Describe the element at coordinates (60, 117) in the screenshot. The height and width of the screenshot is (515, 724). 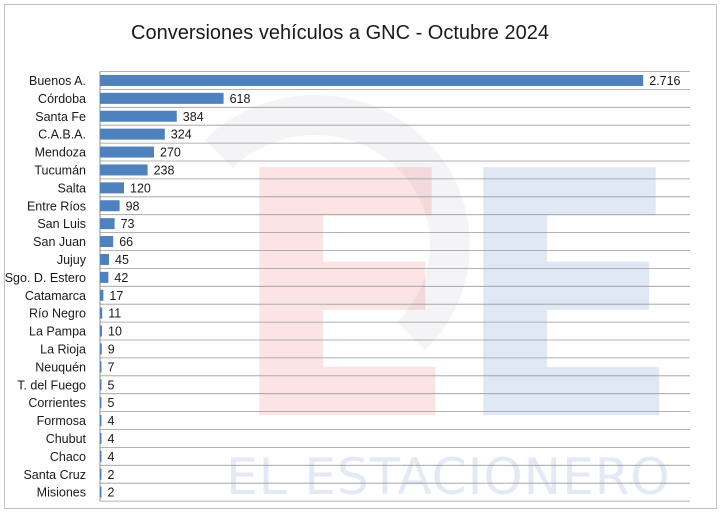
I see `category-label: Santa Fe` at that location.